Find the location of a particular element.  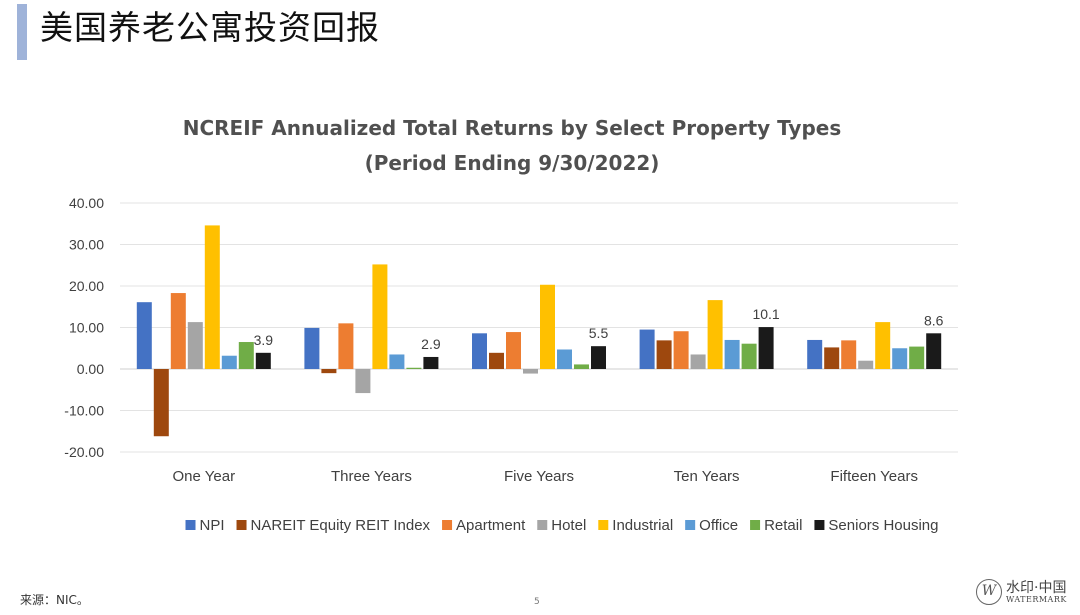

category-label: Five Years is located at coordinates (539, 476).